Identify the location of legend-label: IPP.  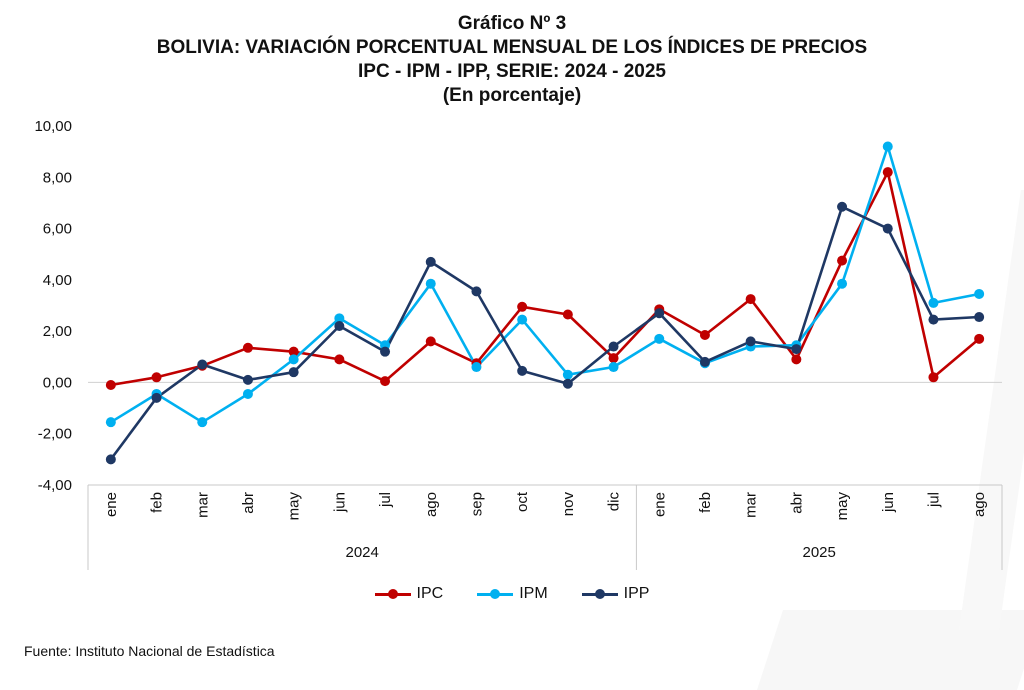
(636, 593).